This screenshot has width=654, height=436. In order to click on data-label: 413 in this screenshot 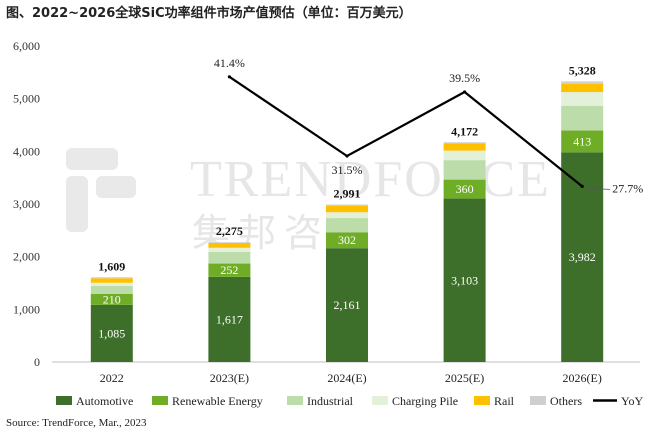, I will do `click(582, 141)`.